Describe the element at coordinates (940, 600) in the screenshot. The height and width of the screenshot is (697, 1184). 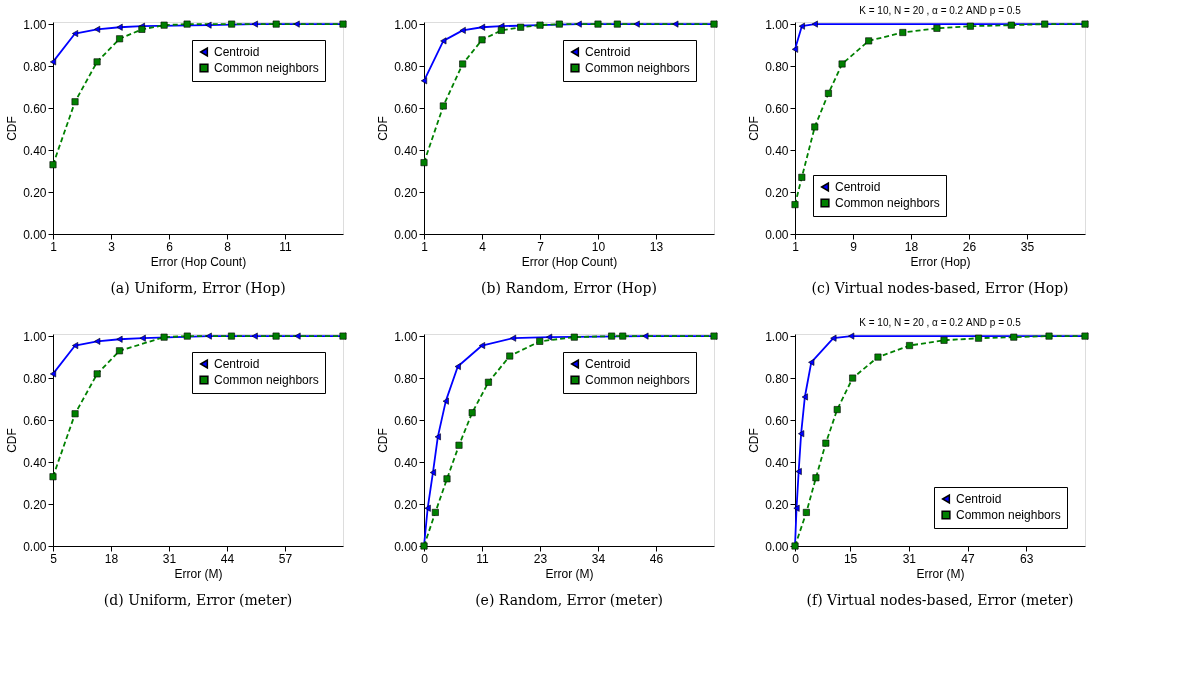
I see `text: (f) Virtual nodes-based, Error (meter)` at that location.